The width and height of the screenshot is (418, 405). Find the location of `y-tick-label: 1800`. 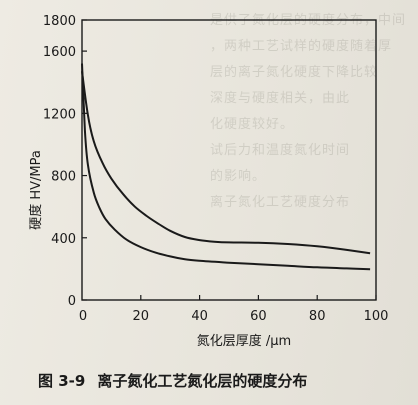

y-tick-label: 1800 is located at coordinates (59, 21).